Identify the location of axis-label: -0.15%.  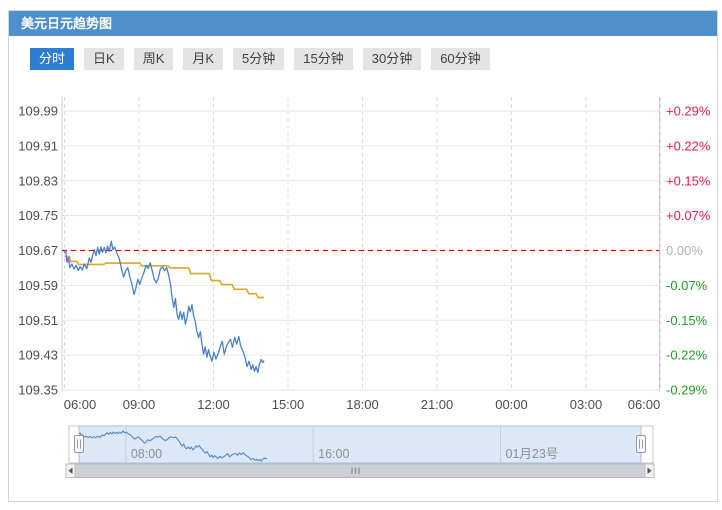
(687, 320).